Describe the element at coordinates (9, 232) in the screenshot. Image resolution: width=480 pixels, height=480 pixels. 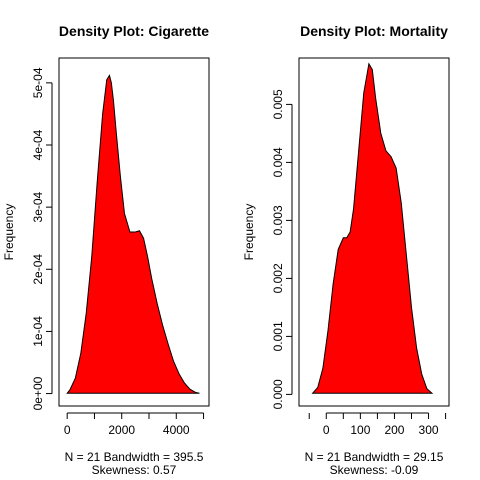
I see `ylabel-cigarette: Frequency` at that location.